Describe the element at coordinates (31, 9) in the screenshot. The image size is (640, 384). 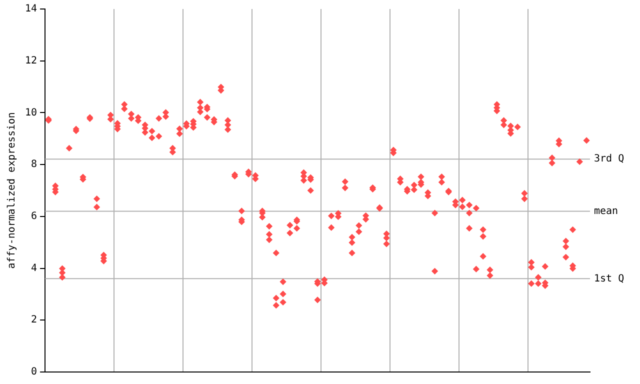
I see `y-tick-label: 14` at that location.